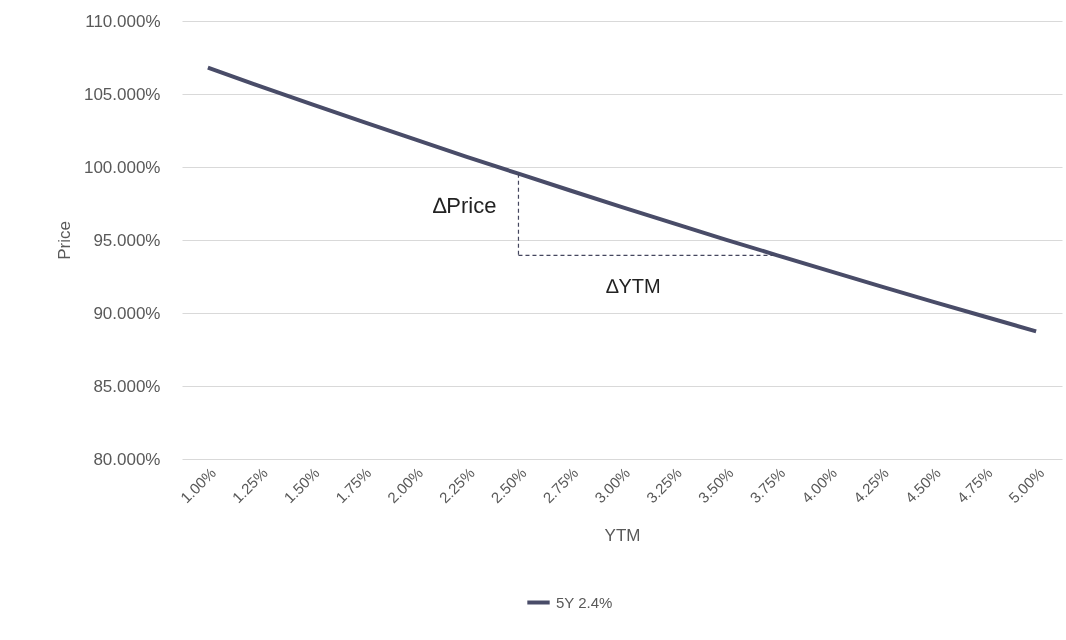 The height and width of the screenshot is (640, 1066). I want to click on annotation: ∆YTM, so click(633, 286).